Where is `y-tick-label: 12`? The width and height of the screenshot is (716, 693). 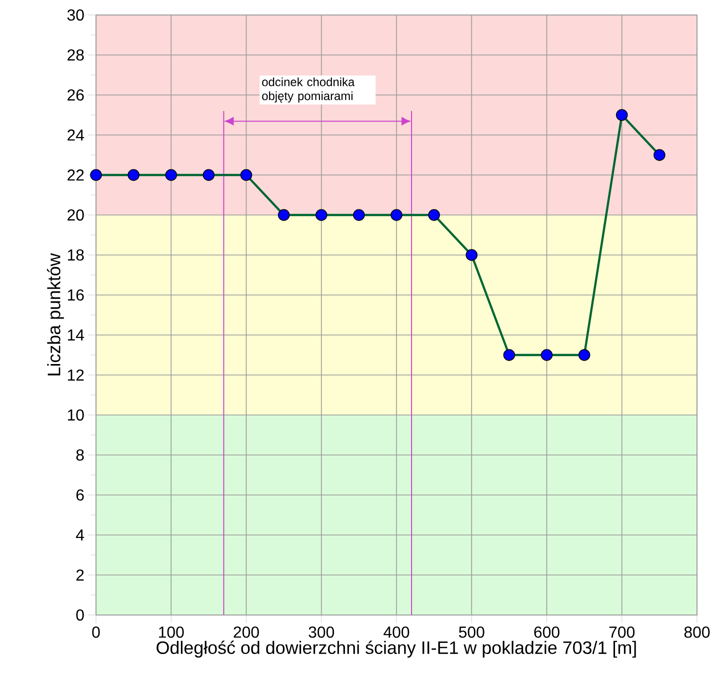 y-tick-label: 12 is located at coordinates (76, 375).